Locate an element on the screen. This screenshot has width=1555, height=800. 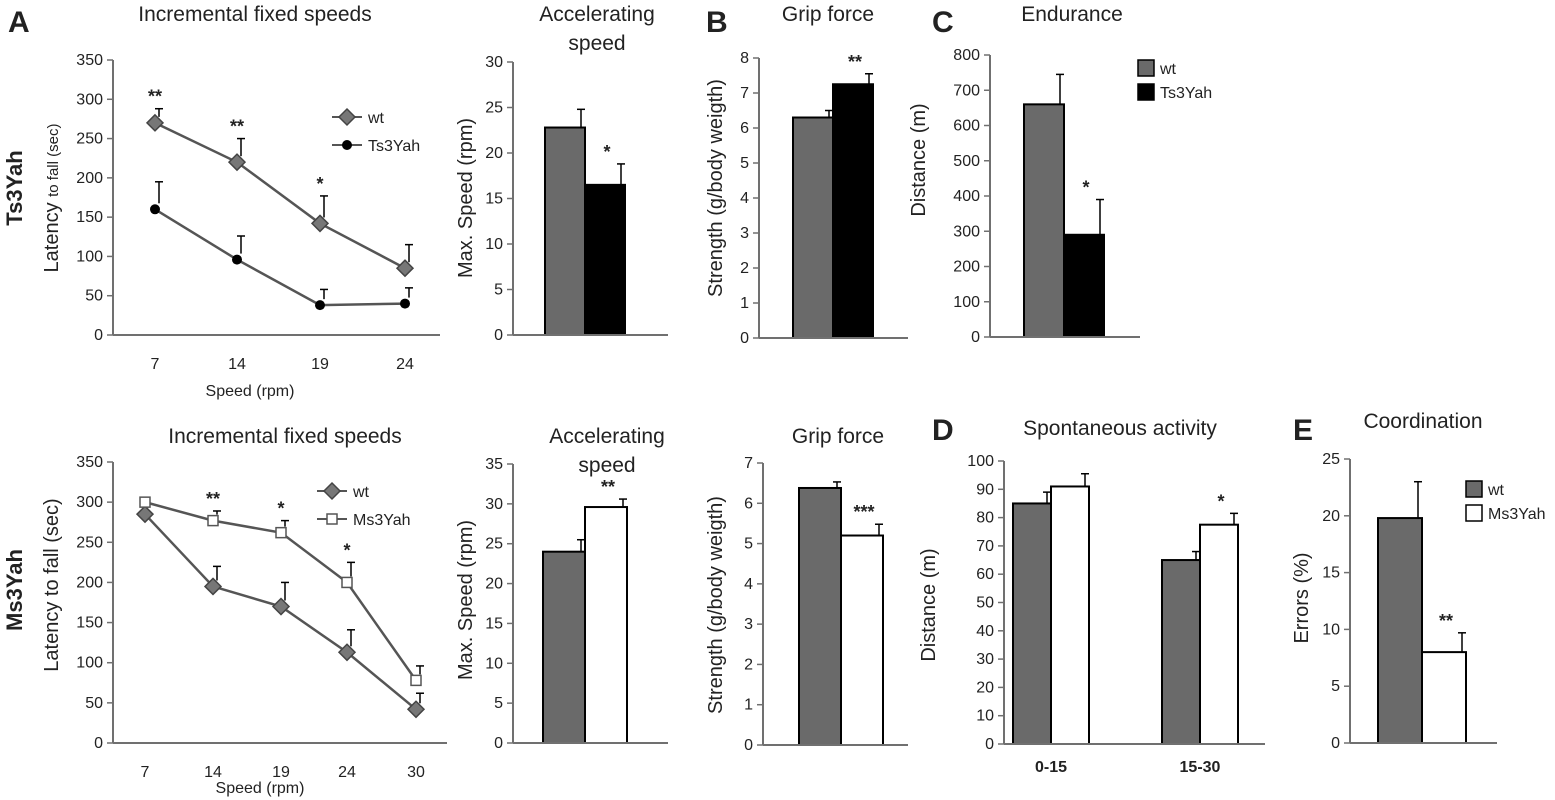
series-line-ts3yah is located at coordinates (280, 257).